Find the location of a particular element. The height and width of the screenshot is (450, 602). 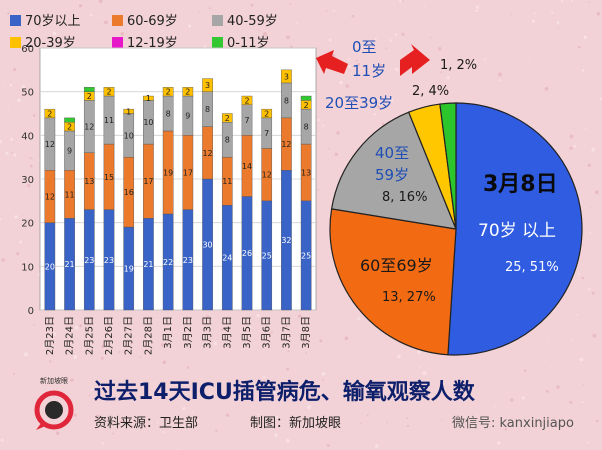

data-label: 25 is located at coordinates (267, 255).